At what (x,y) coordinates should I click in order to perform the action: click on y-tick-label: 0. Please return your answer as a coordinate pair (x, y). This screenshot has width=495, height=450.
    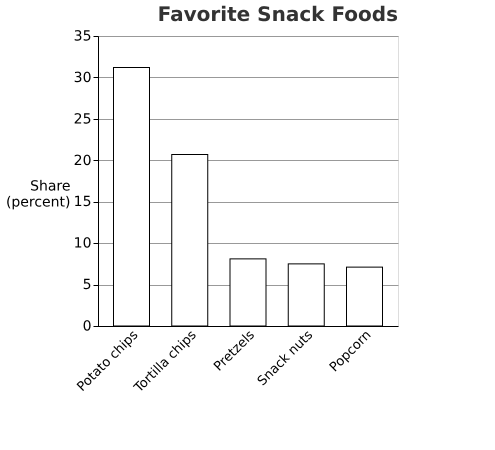
    Looking at the image, I should click on (87, 326).